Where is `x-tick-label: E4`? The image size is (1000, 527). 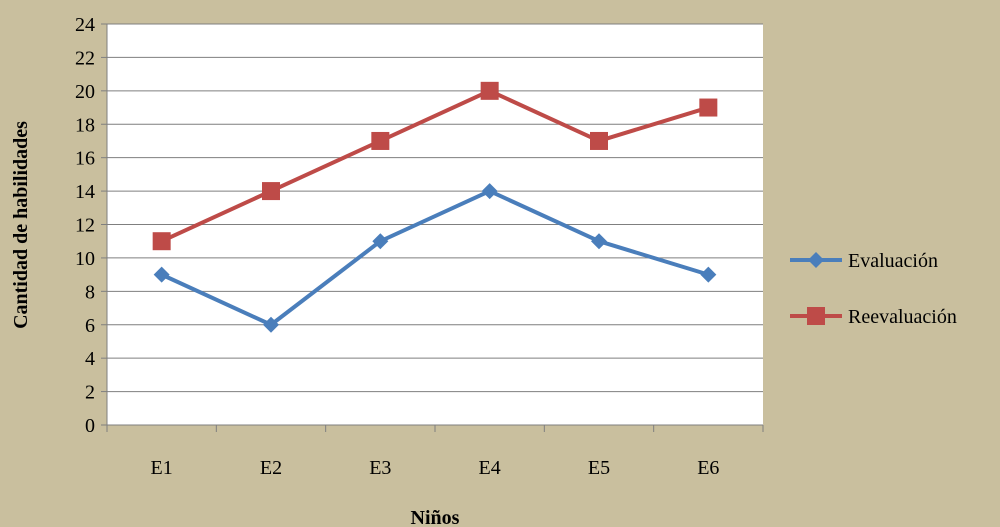 x-tick-label: E4 is located at coordinates (490, 468).